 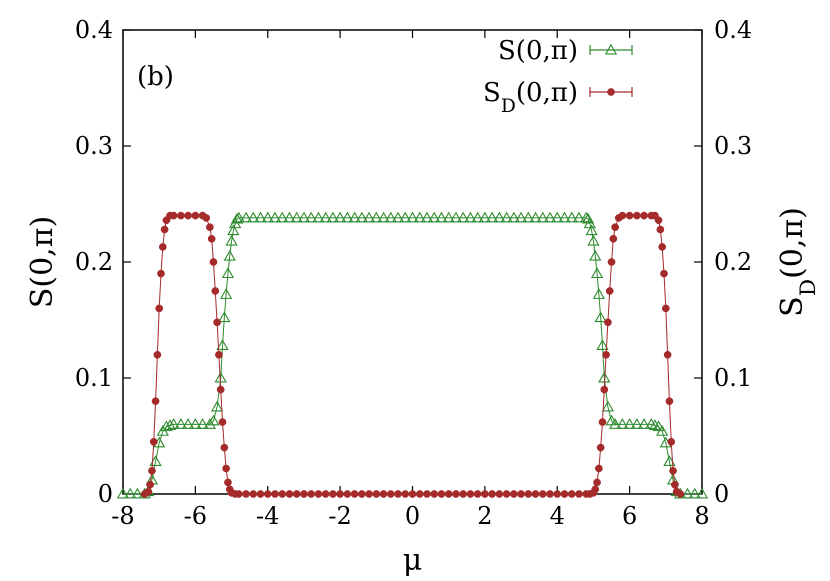 What do you see at coordinates (629, 516) in the screenshot?
I see `x-tick-label: 6` at bounding box center [629, 516].